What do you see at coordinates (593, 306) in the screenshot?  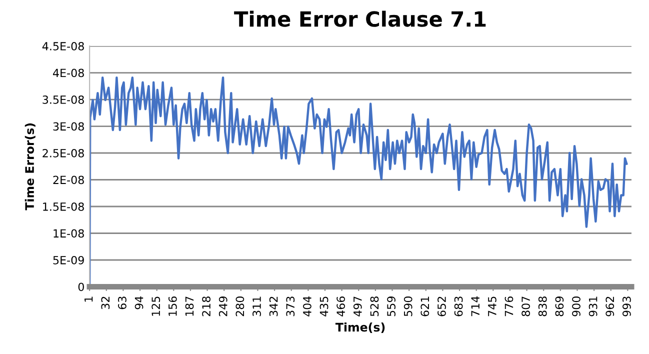 I see `x-tick-label: 931` at bounding box center [593, 306].